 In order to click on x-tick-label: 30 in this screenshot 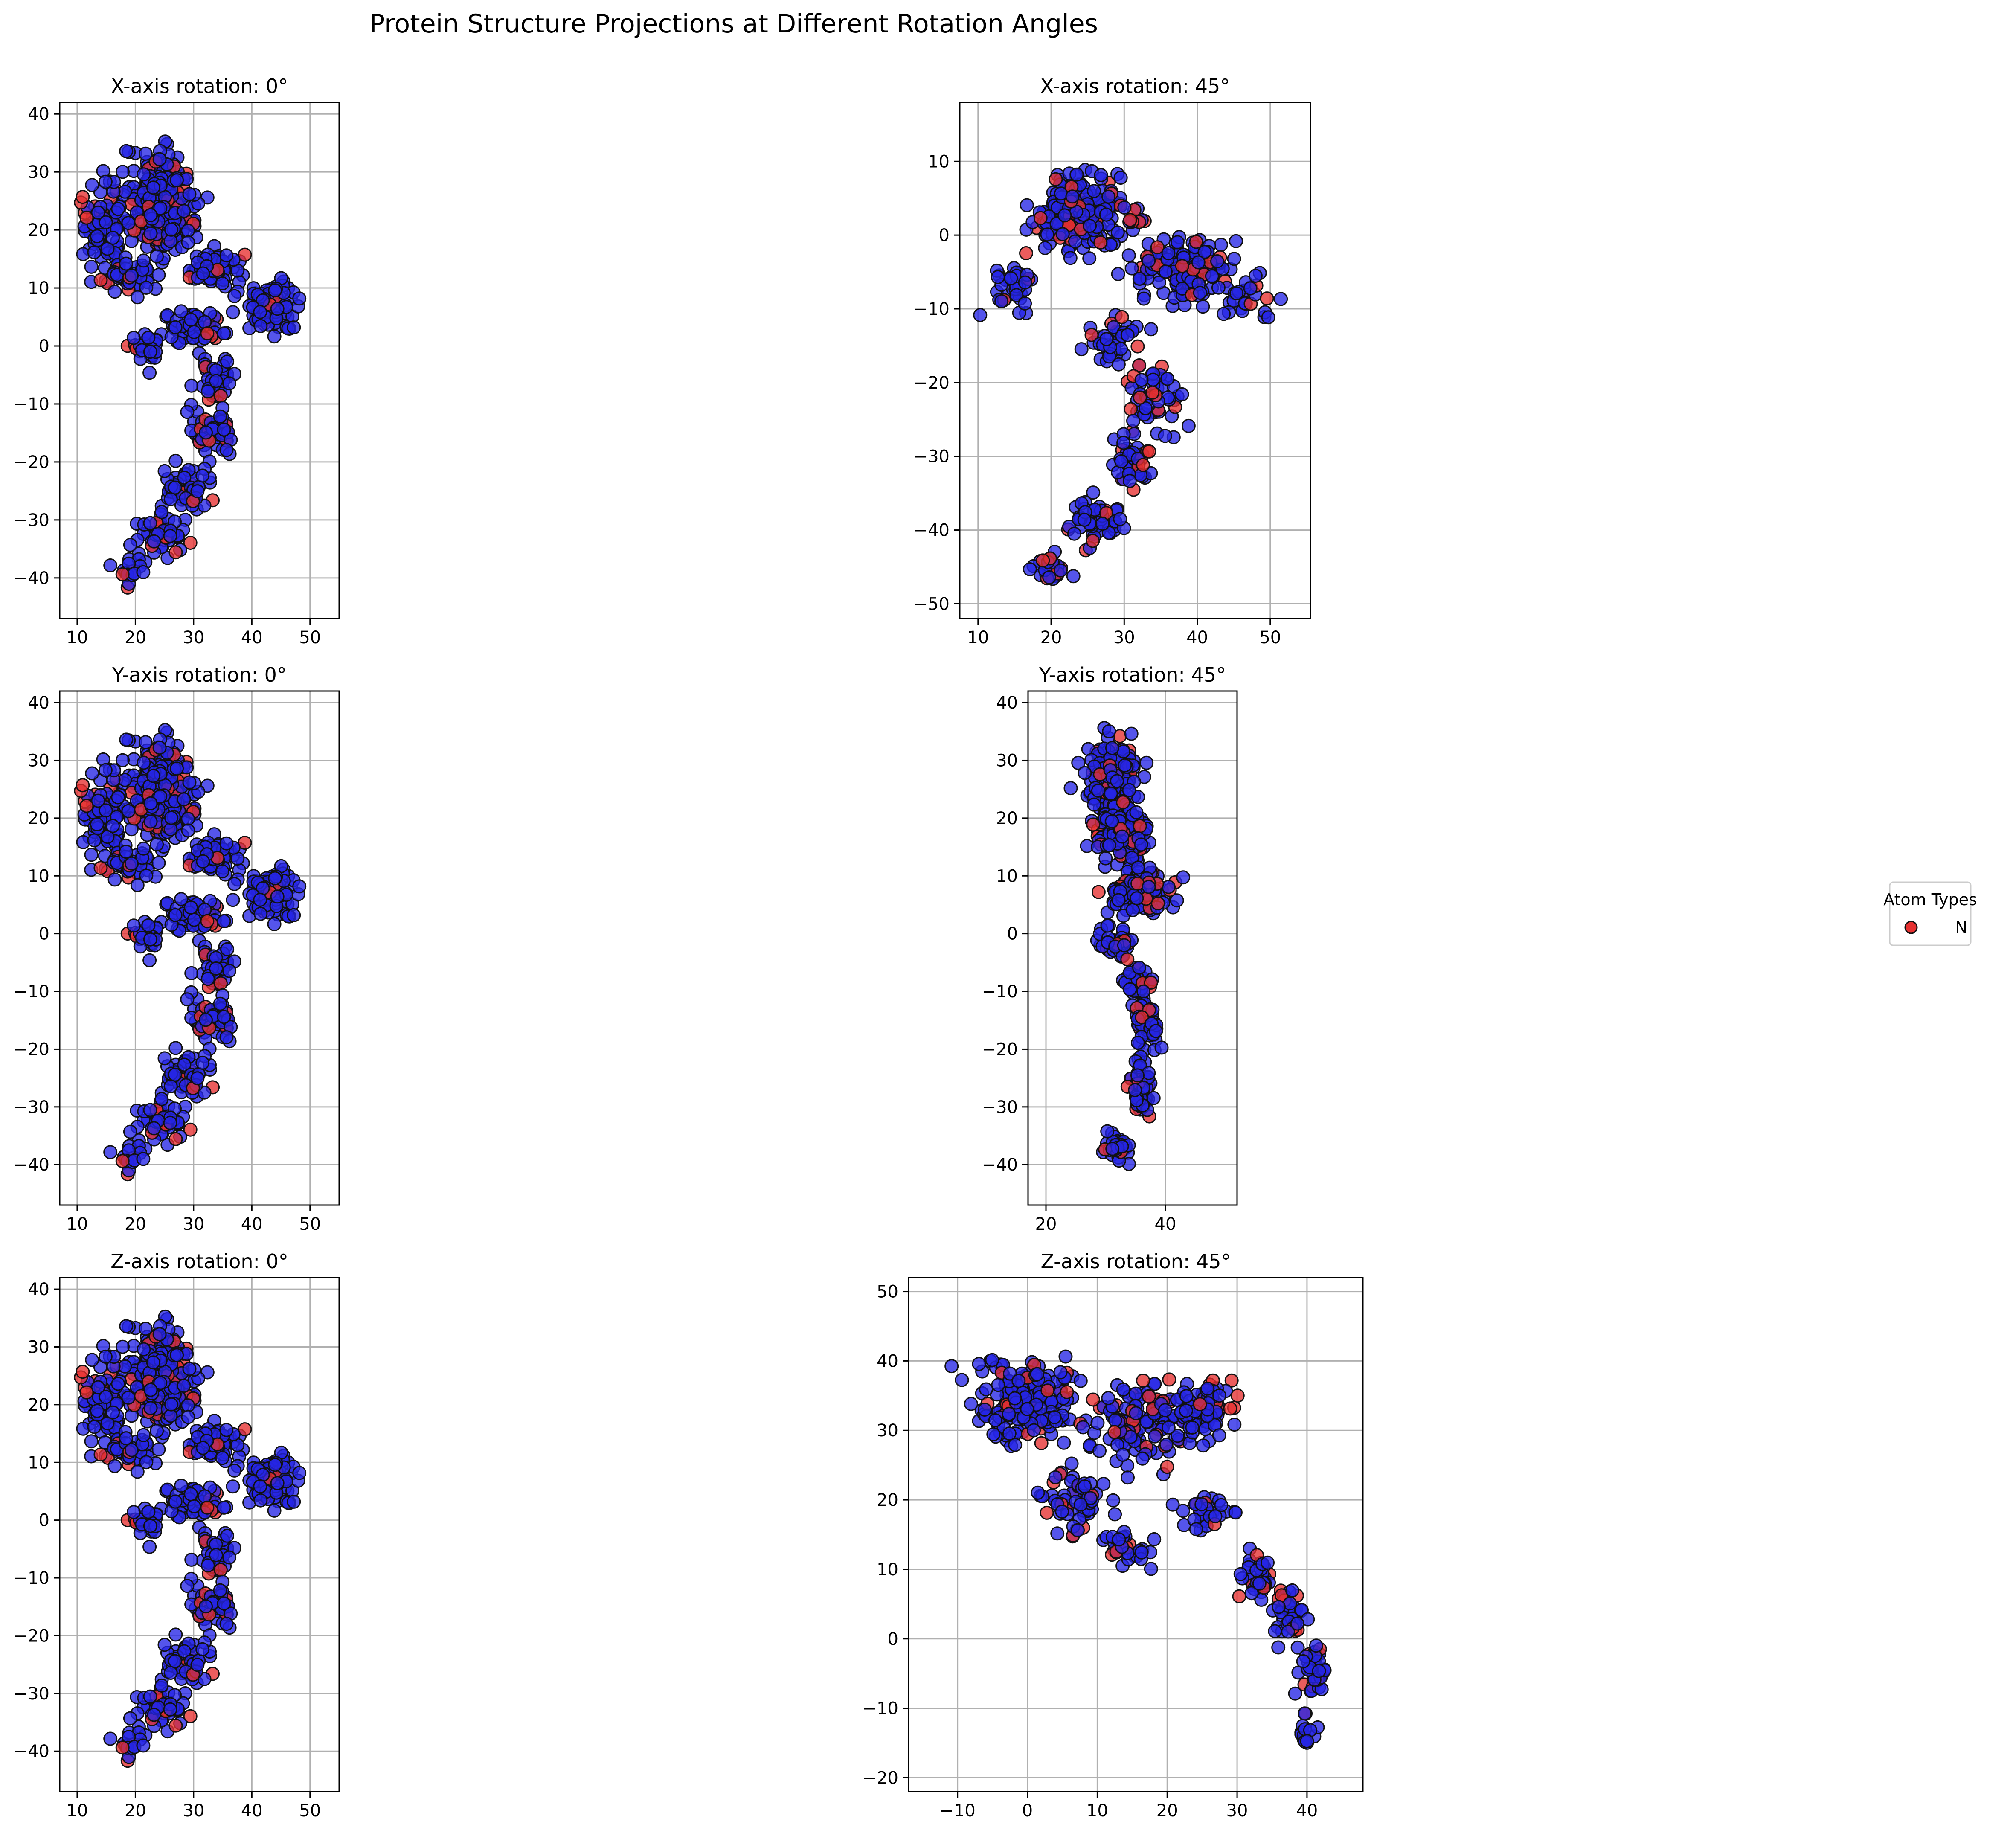, I will do `click(1237, 1811)`.